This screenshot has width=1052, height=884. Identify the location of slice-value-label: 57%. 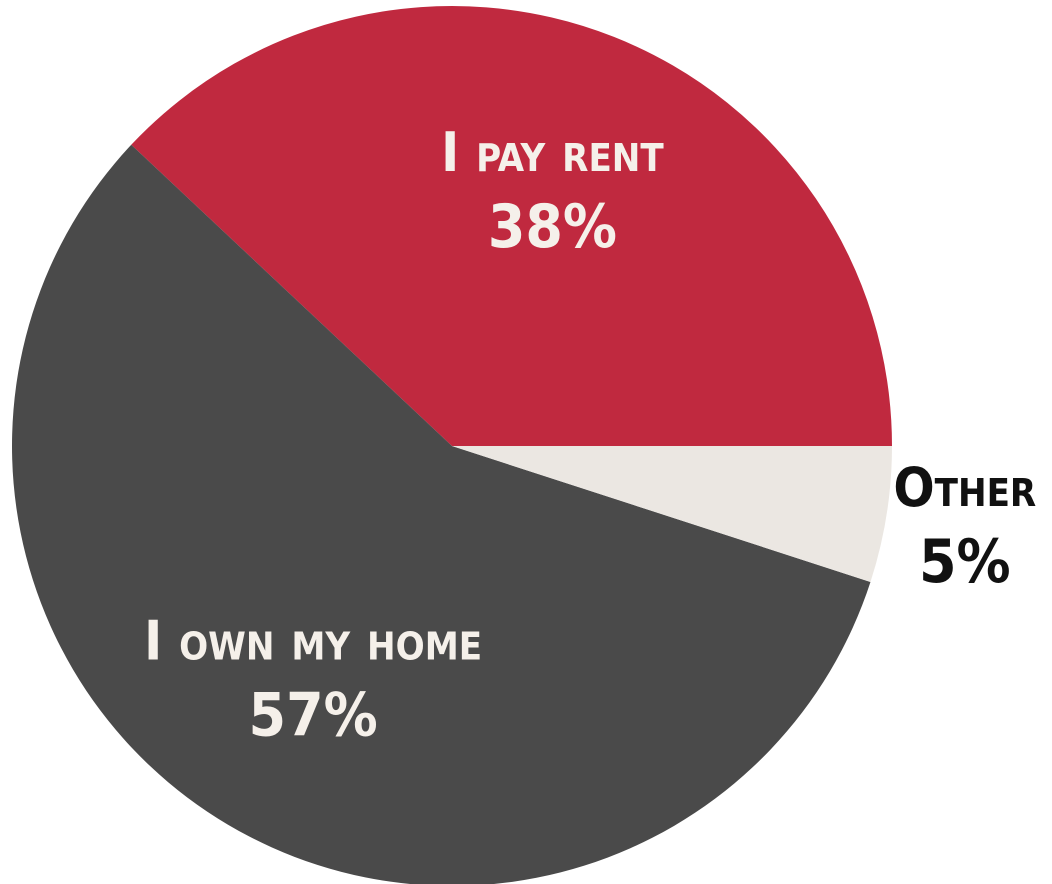
(313, 715).